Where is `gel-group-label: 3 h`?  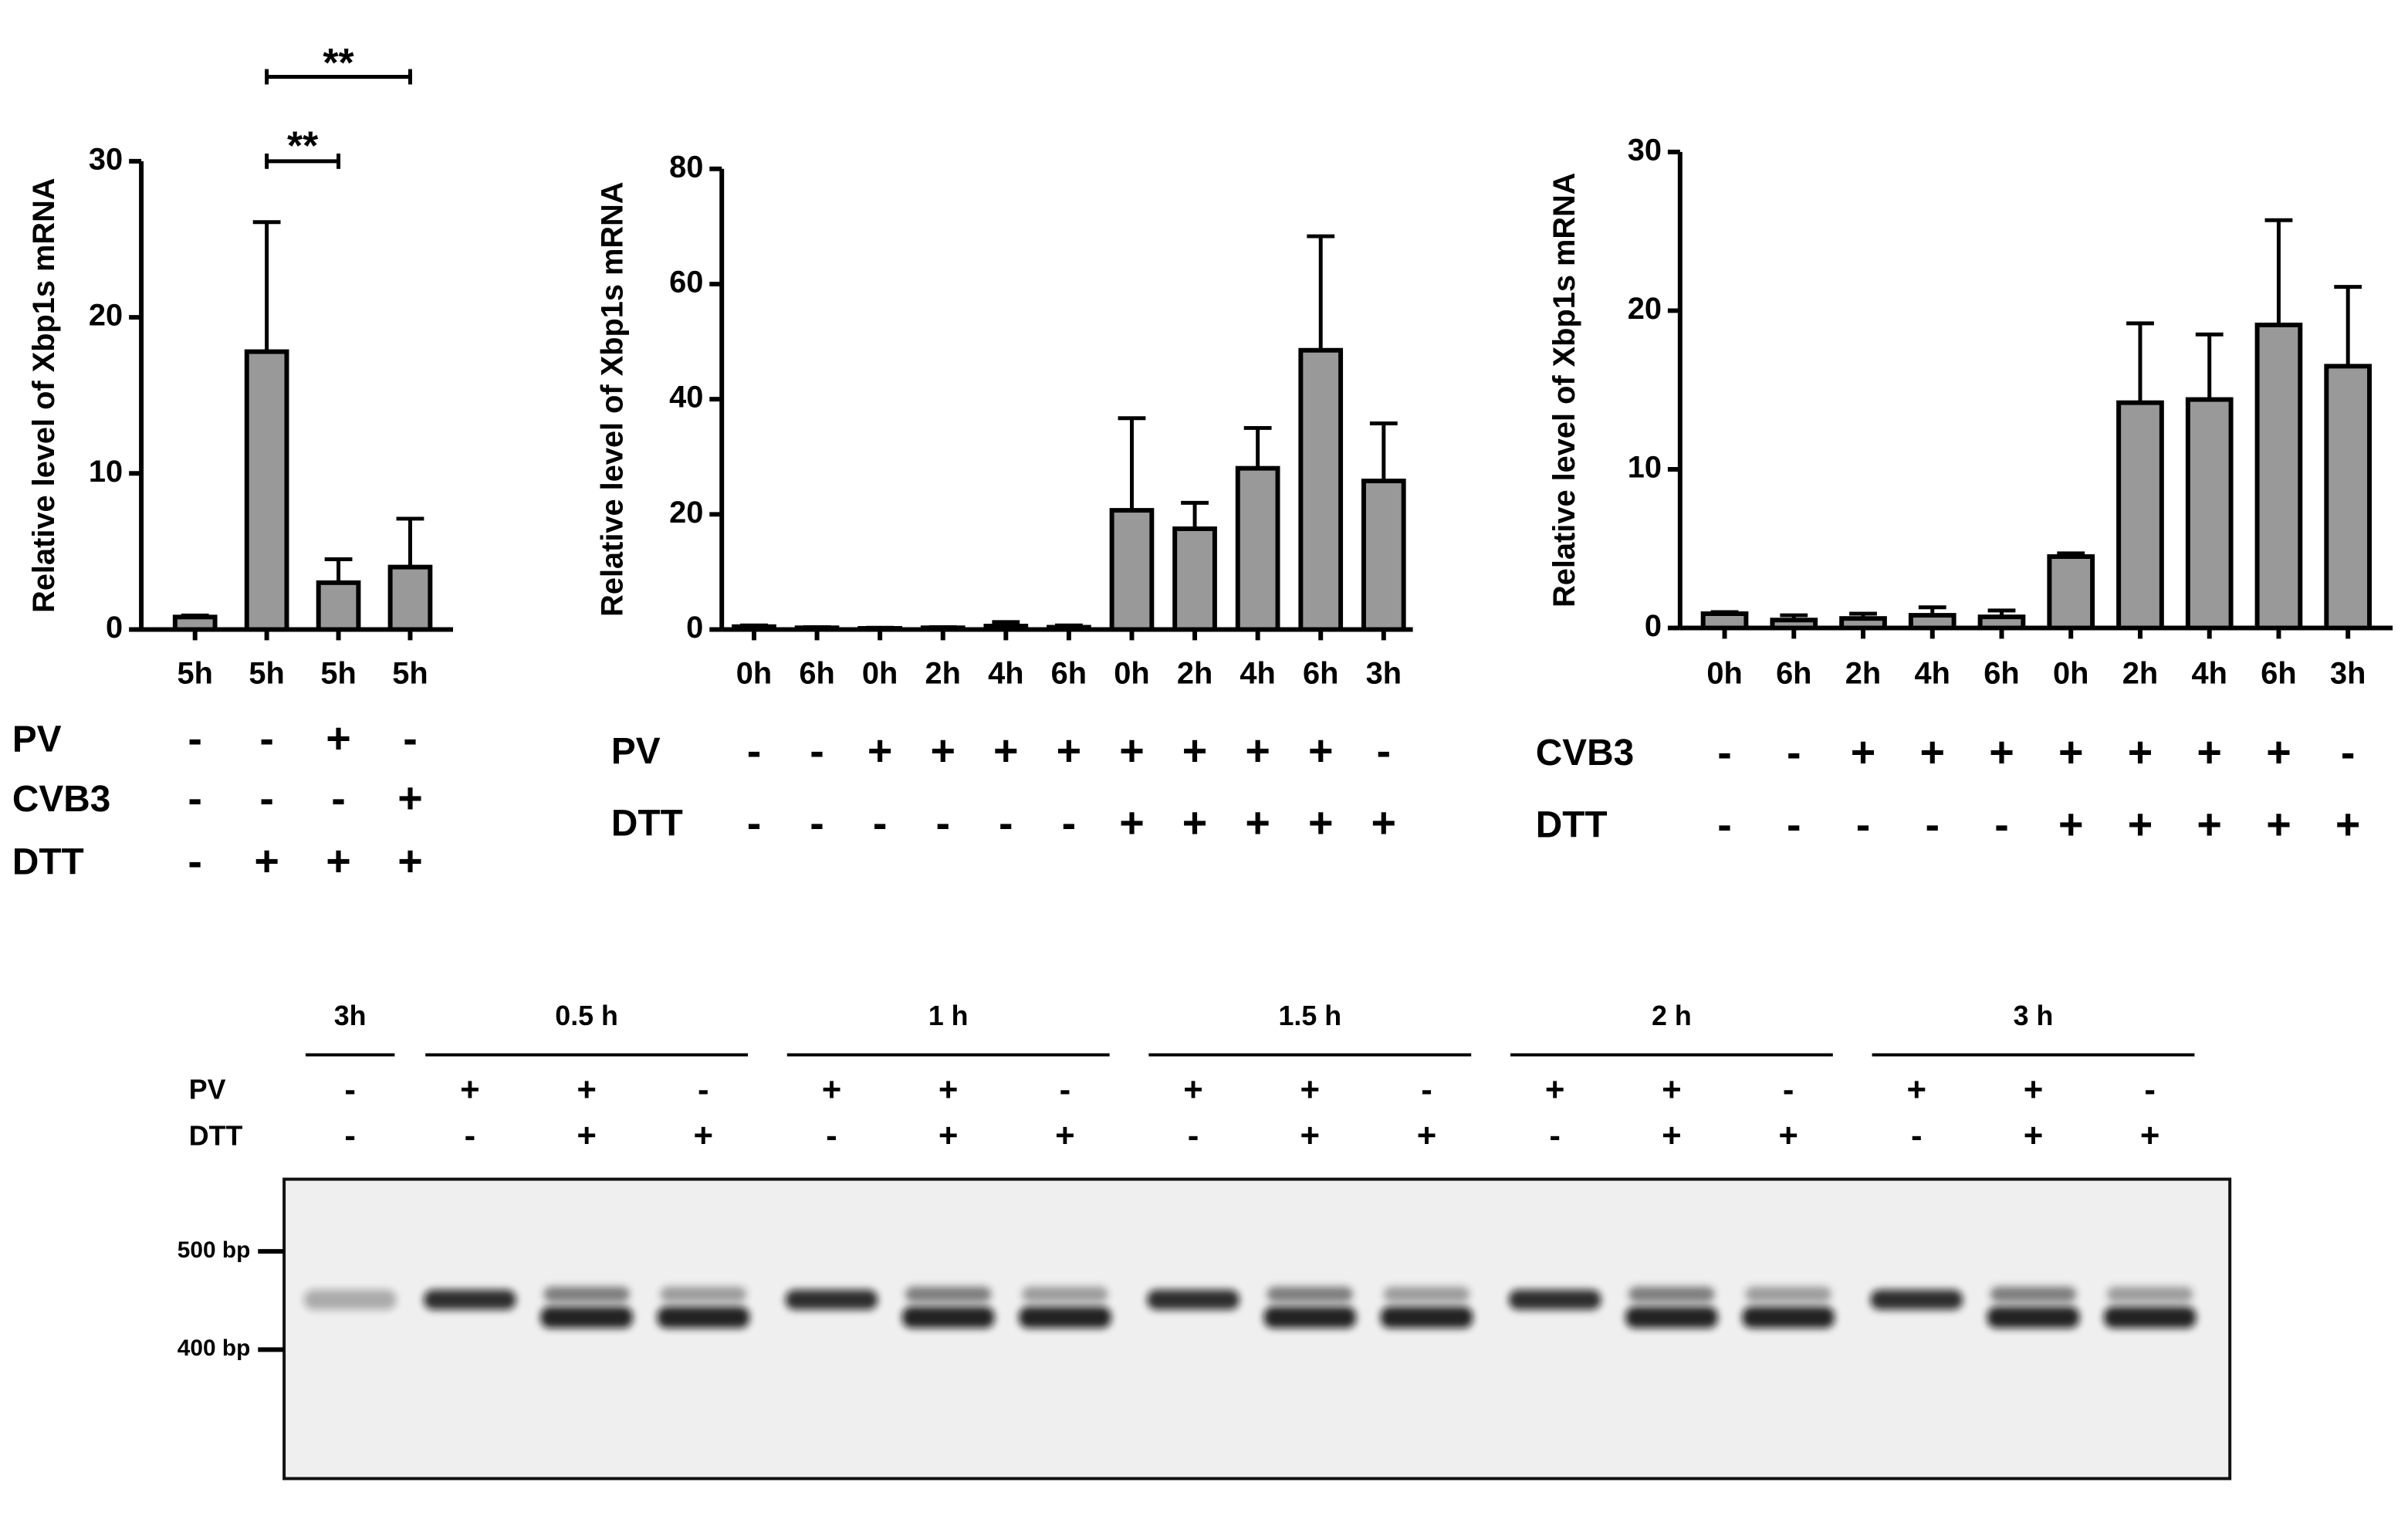 gel-group-label: 3 h is located at coordinates (2034, 1015).